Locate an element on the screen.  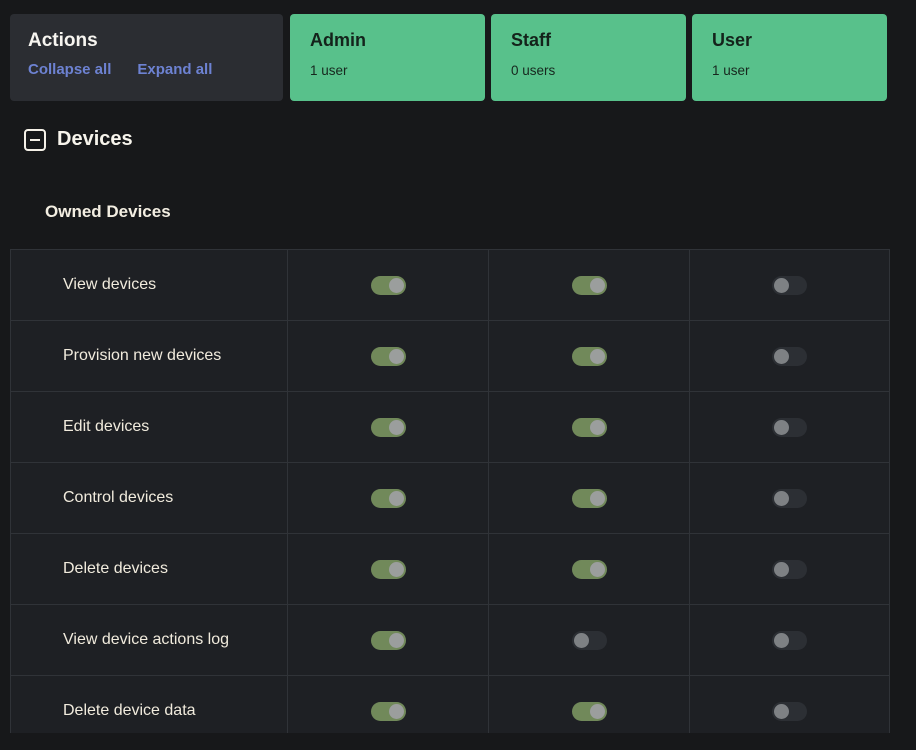
role-count: 0 users is located at coordinates (533, 70).